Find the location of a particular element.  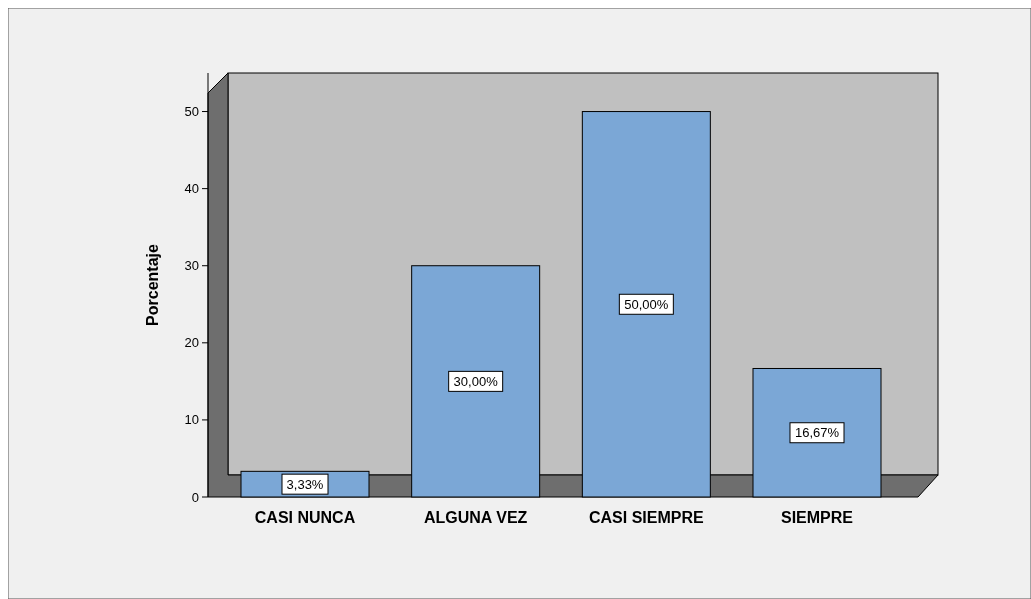

y-axis-title: Porcentaje is located at coordinates (152, 284).